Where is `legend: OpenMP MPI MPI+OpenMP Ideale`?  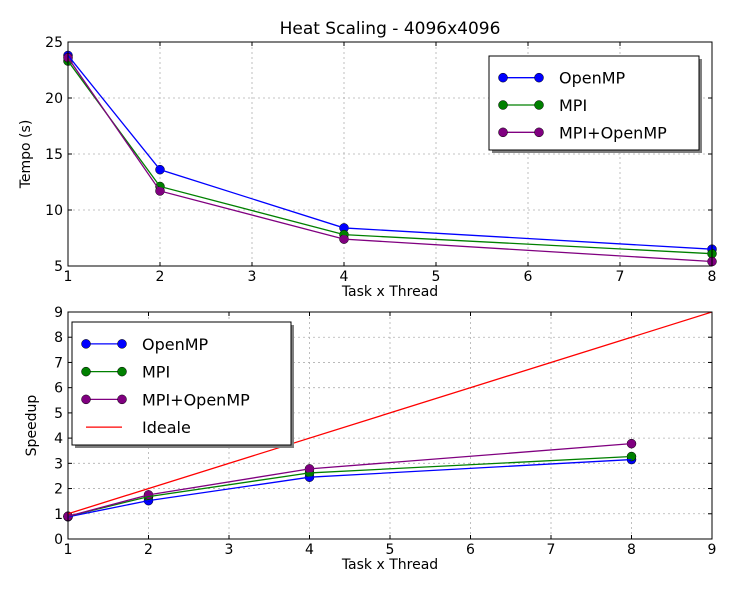 legend: OpenMP MPI MPI+OpenMP Ideale is located at coordinates (182, 384).